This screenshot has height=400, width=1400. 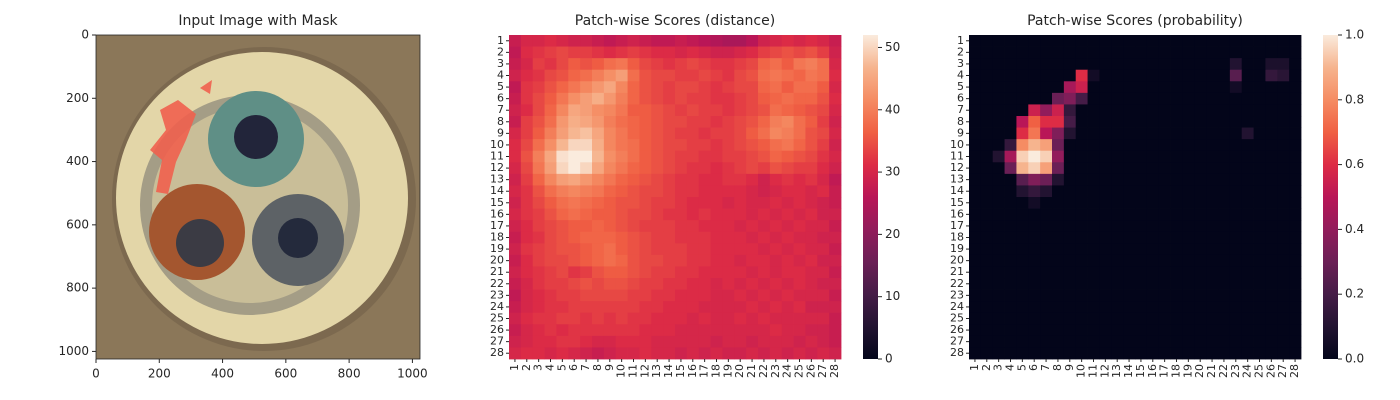 I want to click on x-tick-label: 25, so click(x=799, y=371).